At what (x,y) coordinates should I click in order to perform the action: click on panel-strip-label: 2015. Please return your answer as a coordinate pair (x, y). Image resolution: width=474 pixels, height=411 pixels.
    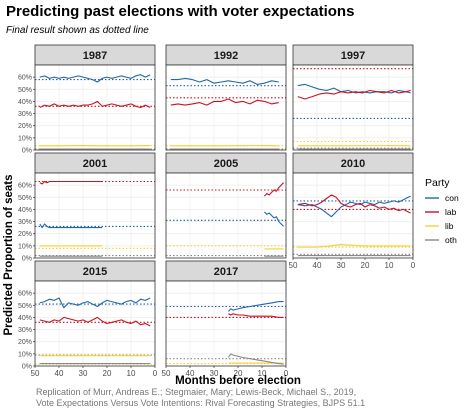
    Looking at the image, I should click on (95, 272).